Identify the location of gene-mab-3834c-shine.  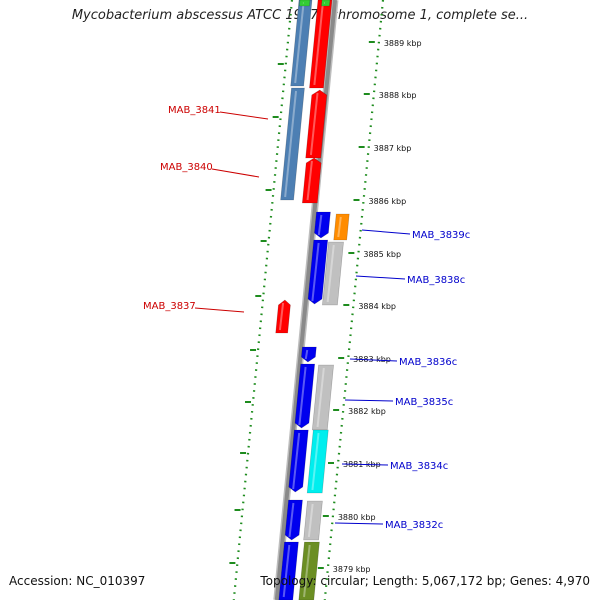
(296, 461).